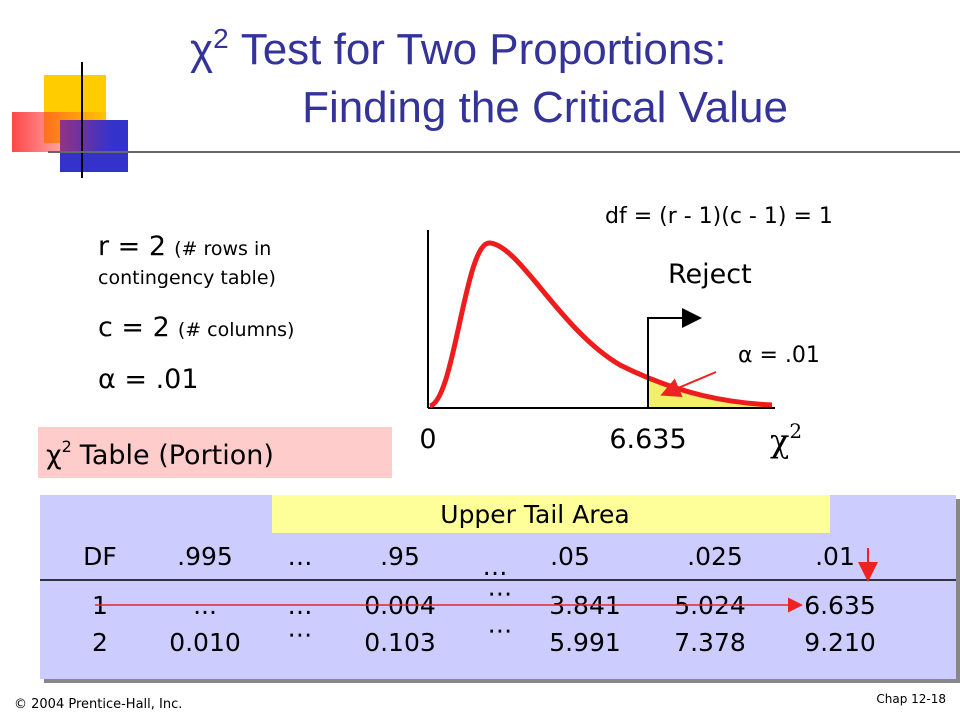 The image size is (960, 720). What do you see at coordinates (688, 384) in the screenshot?
I see `alpha-arrow` at bounding box center [688, 384].